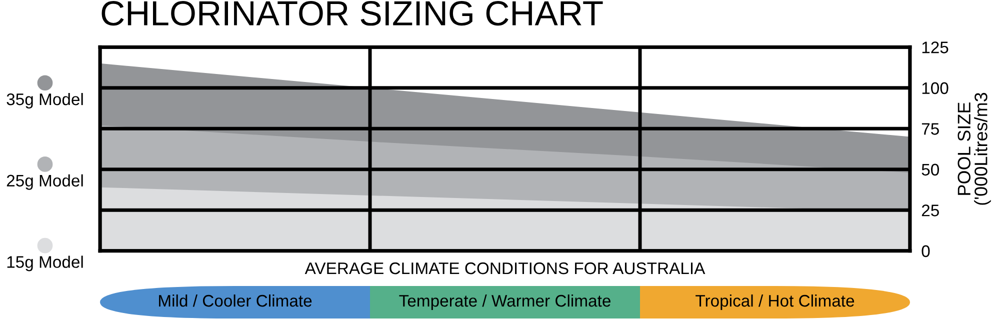 The image size is (1000, 325). What do you see at coordinates (935, 88) in the screenshot?
I see `y-tick-label: 100` at bounding box center [935, 88].